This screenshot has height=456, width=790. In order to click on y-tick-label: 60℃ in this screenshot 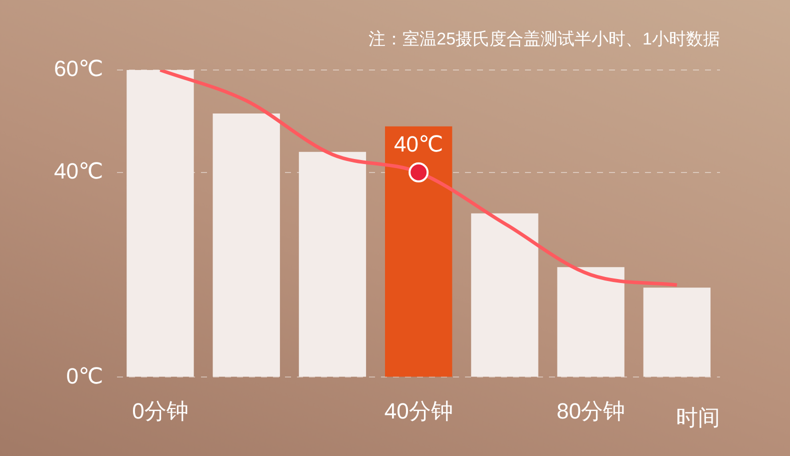, I will do `click(79, 69)`.